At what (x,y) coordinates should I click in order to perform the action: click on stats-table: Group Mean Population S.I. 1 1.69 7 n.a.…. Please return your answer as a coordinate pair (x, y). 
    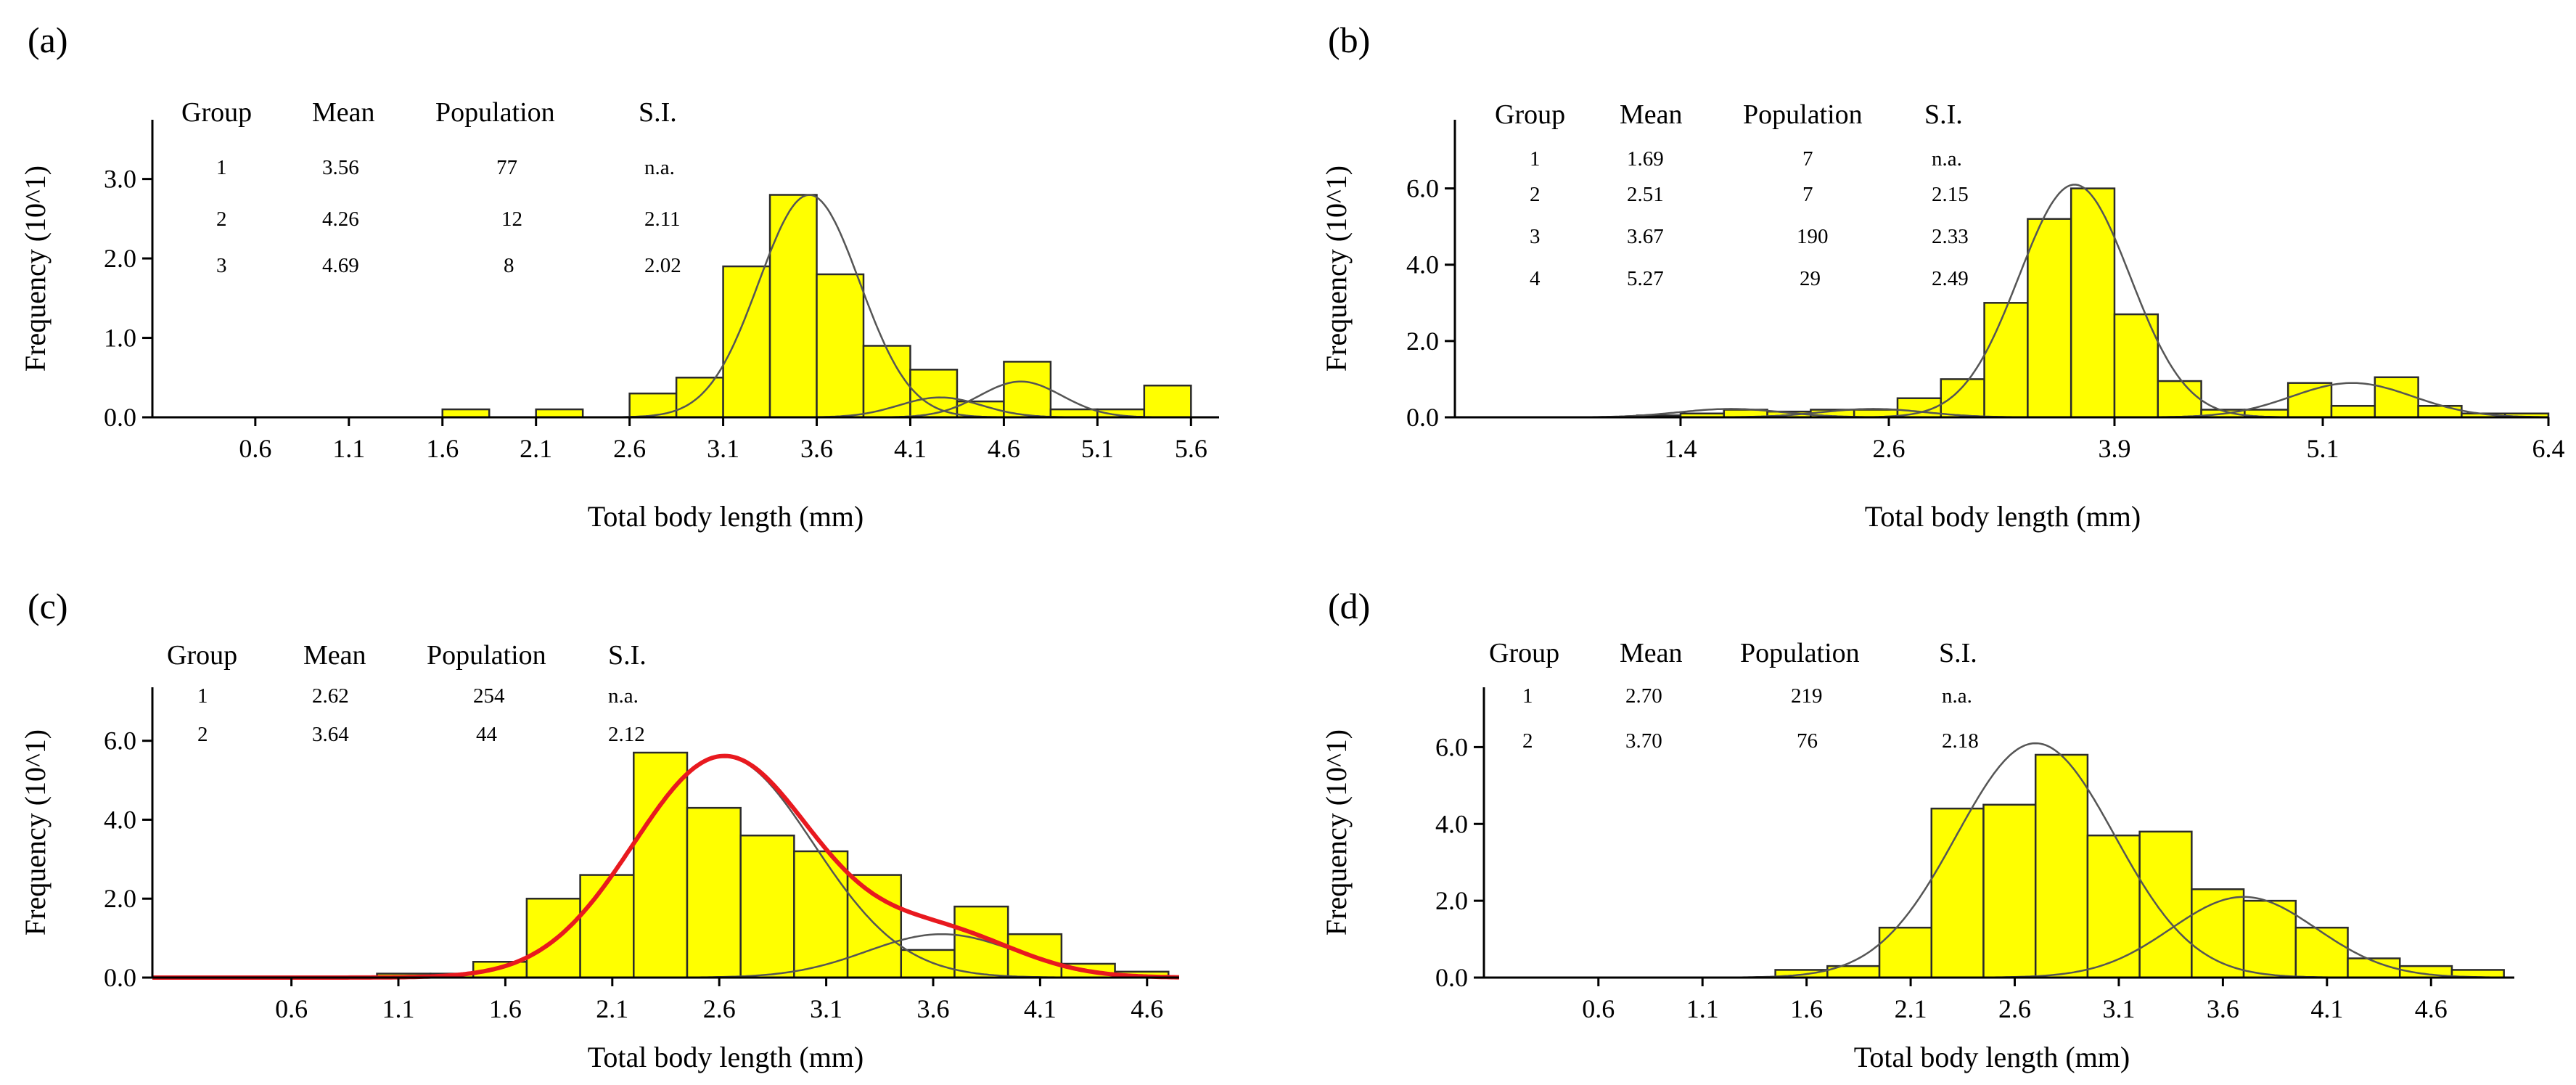
    Looking at the image, I should click on (1732, 194).